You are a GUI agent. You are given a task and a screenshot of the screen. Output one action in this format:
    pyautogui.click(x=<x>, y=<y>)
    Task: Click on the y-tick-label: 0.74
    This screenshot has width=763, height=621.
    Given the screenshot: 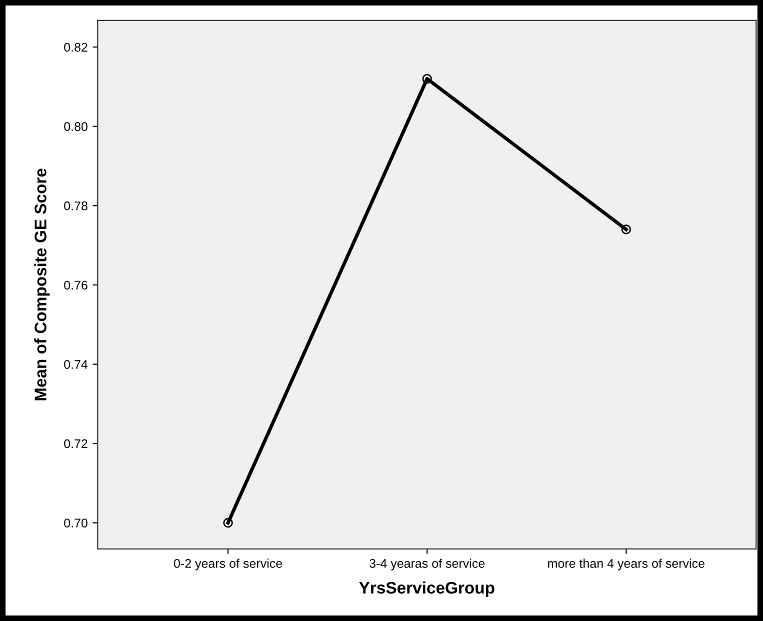 What is the action you would take?
    pyautogui.click(x=76, y=364)
    